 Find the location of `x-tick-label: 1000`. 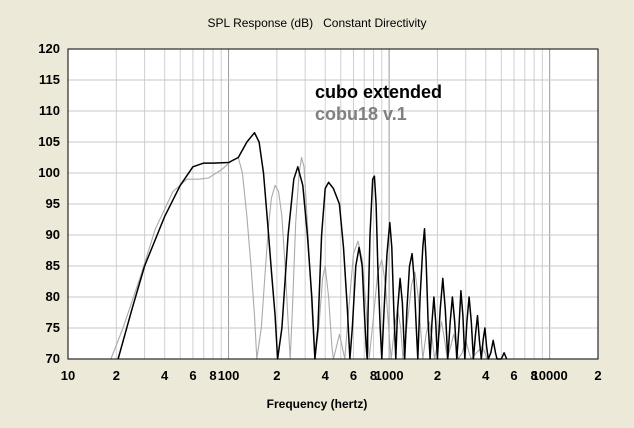

x-tick-label: 1000 is located at coordinates (389, 375).